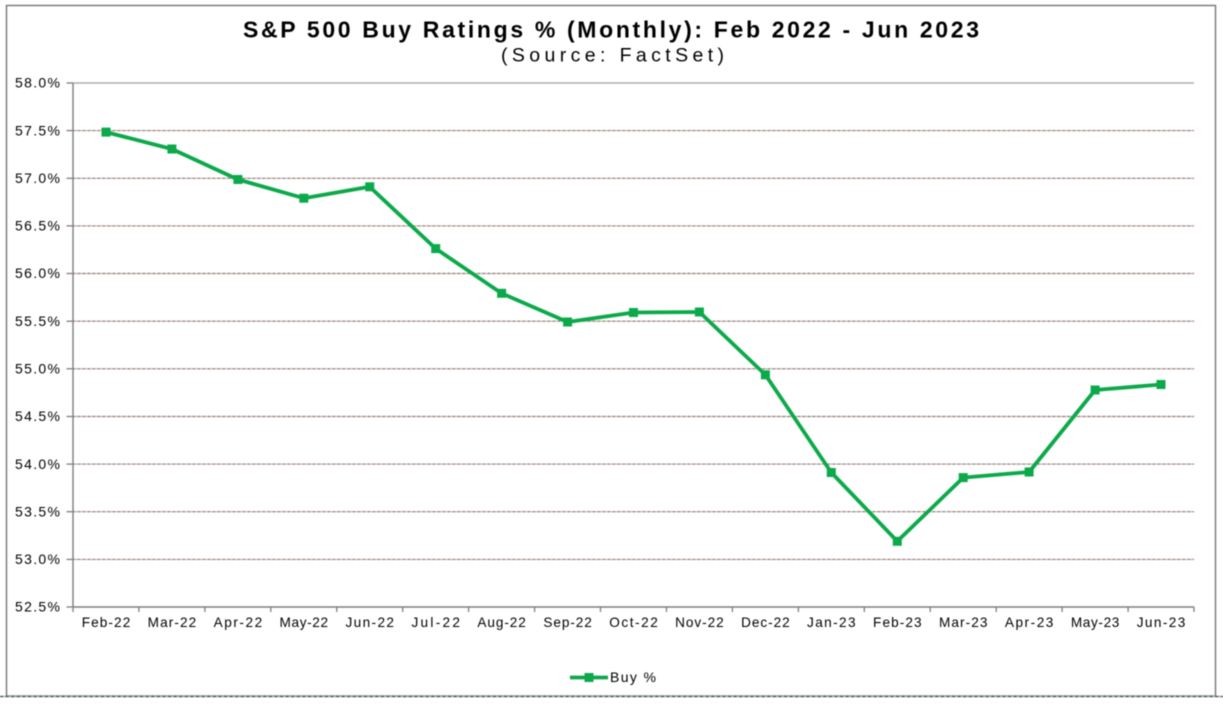  Describe the element at coordinates (369, 622) in the screenshot. I see `svg-text: Jun-22` at that location.